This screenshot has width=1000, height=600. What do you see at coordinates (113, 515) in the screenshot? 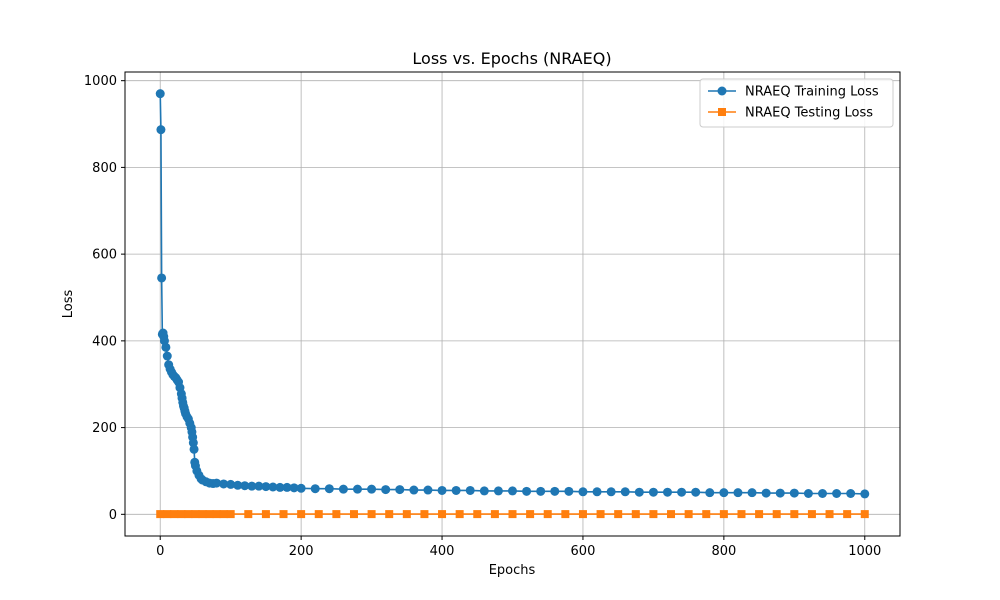
I see `y-tick-label: 0` at bounding box center [113, 515].